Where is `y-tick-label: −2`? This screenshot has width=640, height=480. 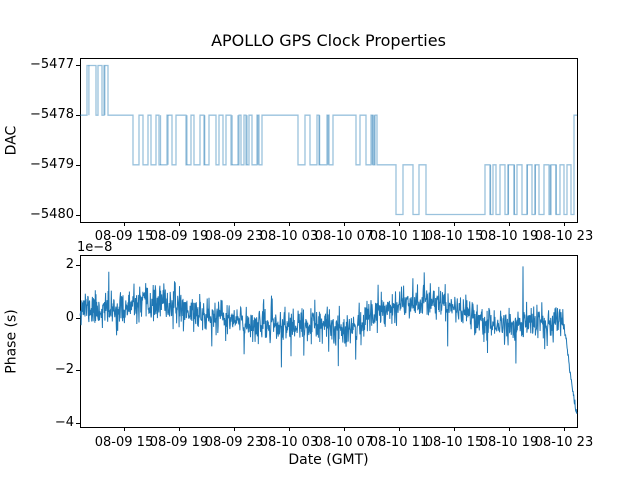
y-tick-label: −2 is located at coordinates (64, 369).